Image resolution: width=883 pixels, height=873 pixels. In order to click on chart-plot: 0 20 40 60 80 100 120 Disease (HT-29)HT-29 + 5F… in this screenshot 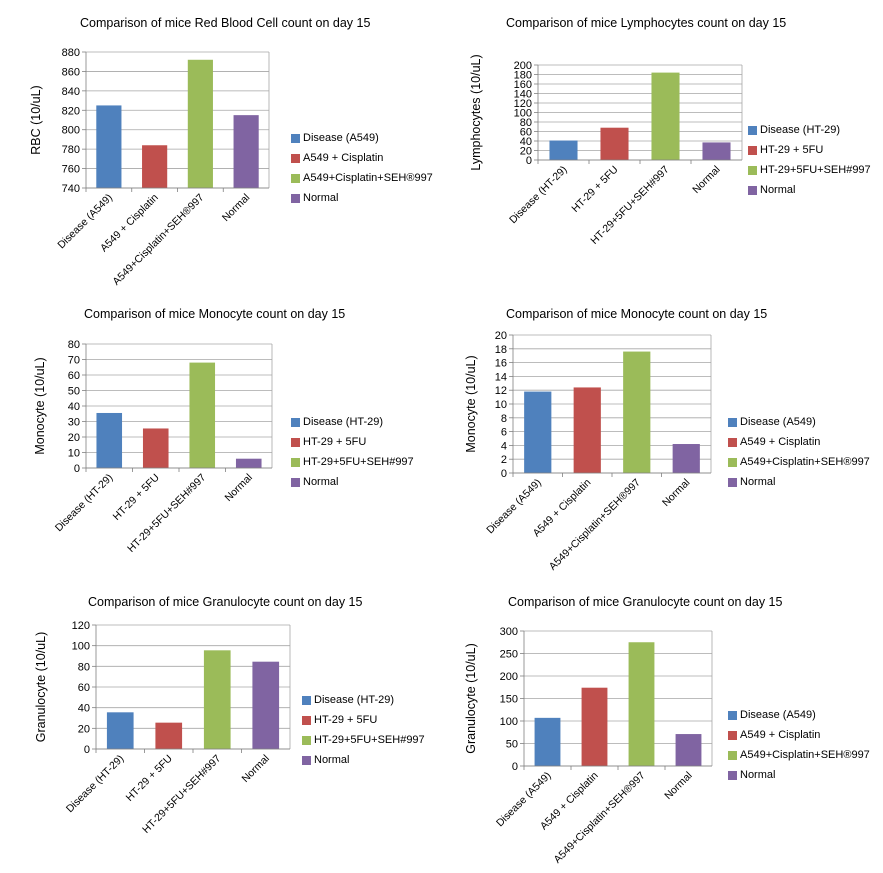, I will do `click(162, 728)`.